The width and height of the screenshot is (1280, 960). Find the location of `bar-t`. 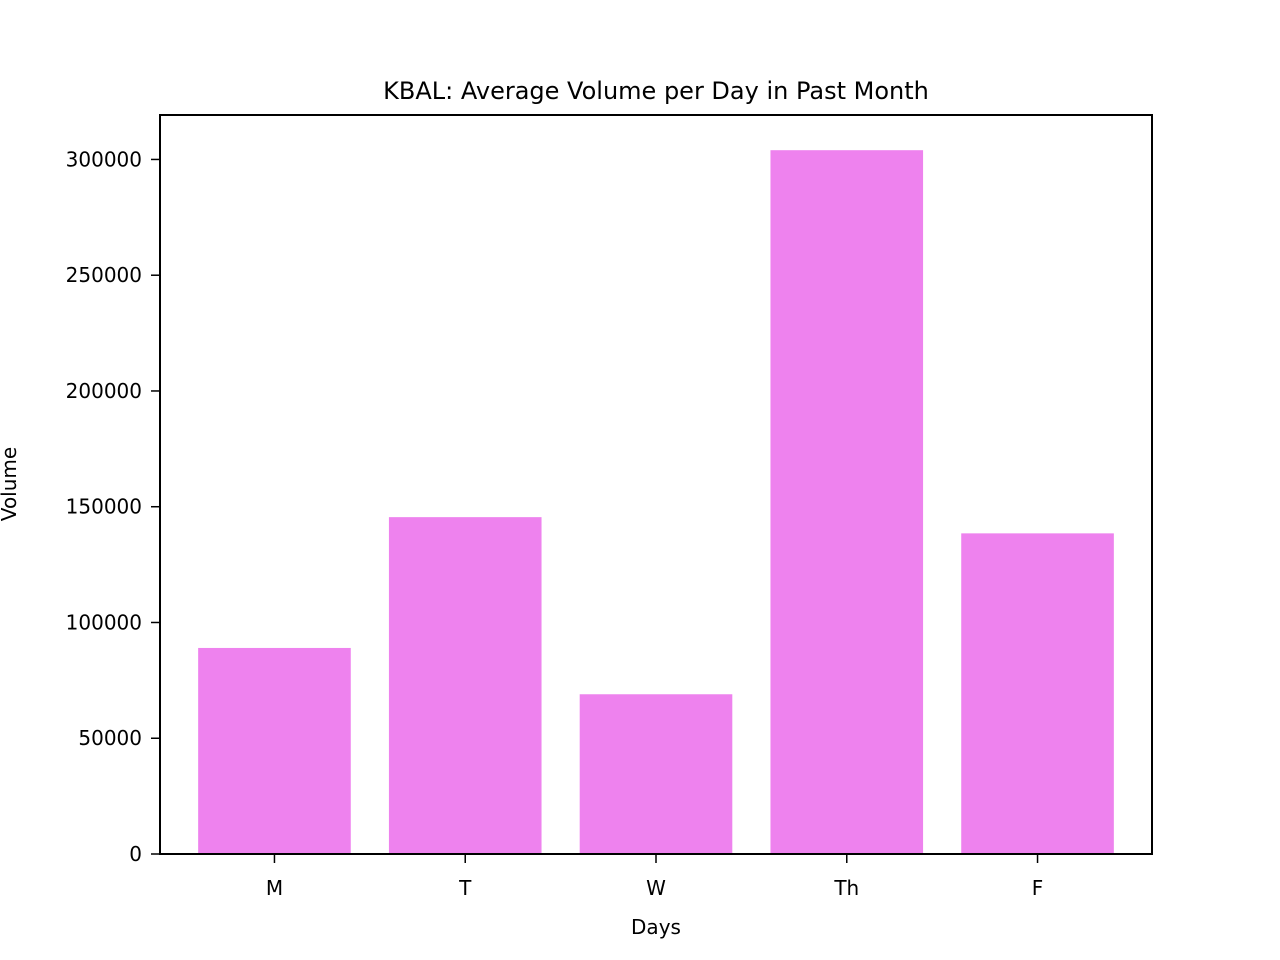

bar-t is located at coordinates (465, 685).